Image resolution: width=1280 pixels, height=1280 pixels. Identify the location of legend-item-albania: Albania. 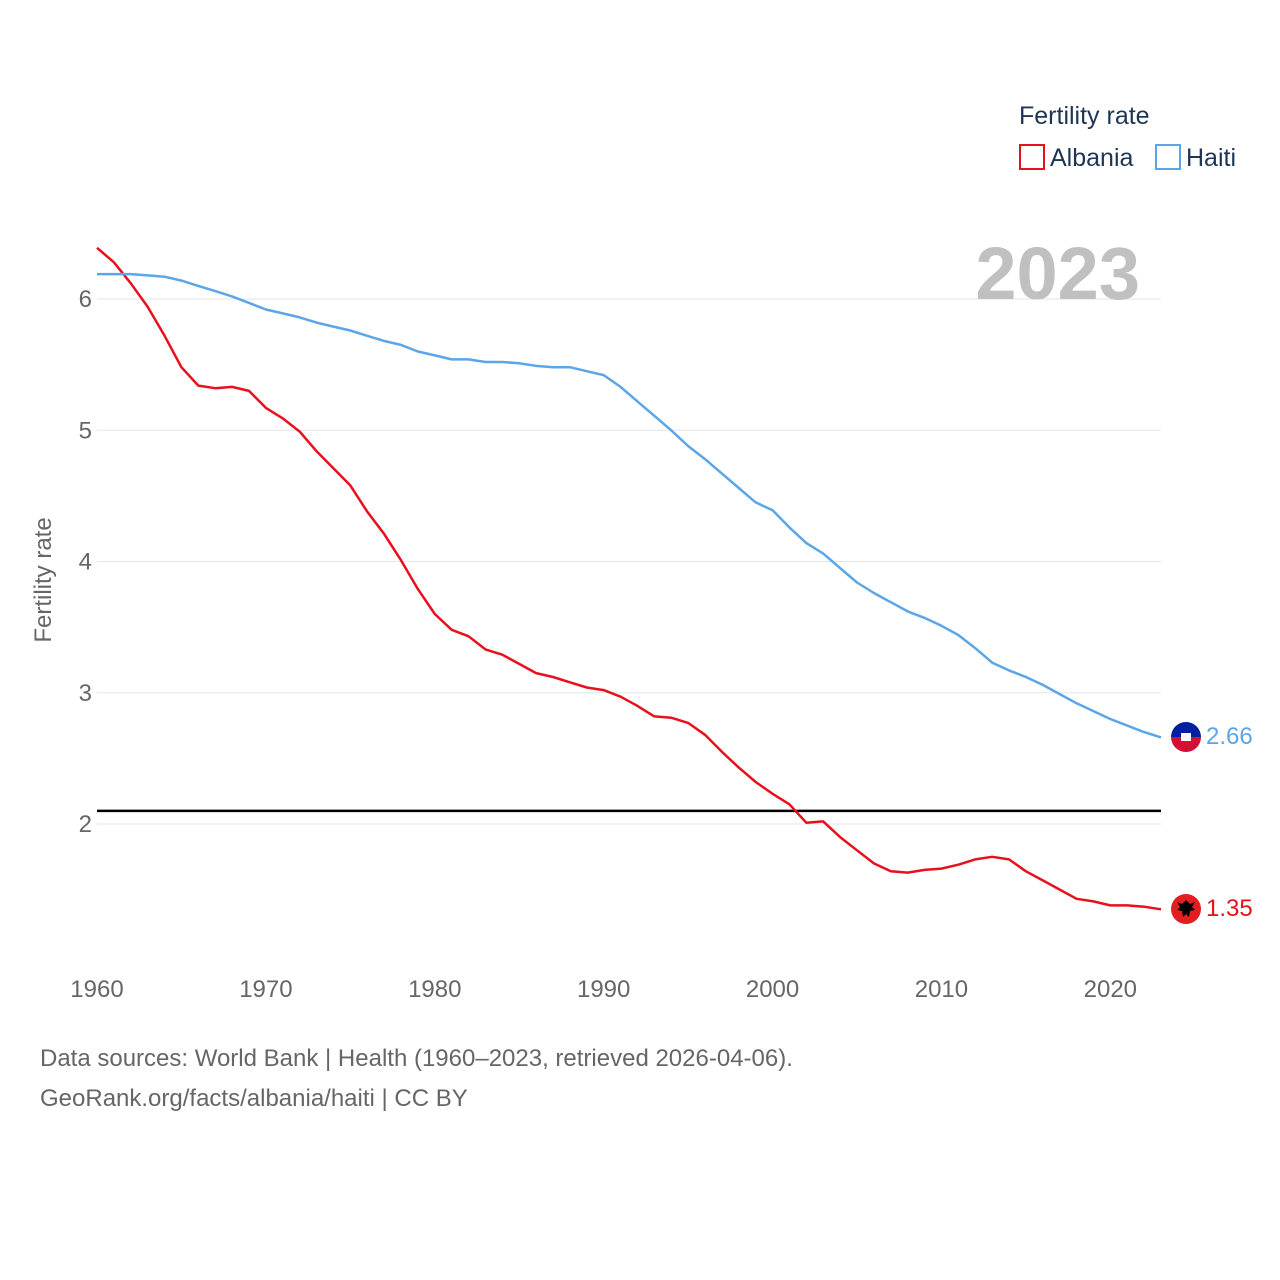
(1076, 158).